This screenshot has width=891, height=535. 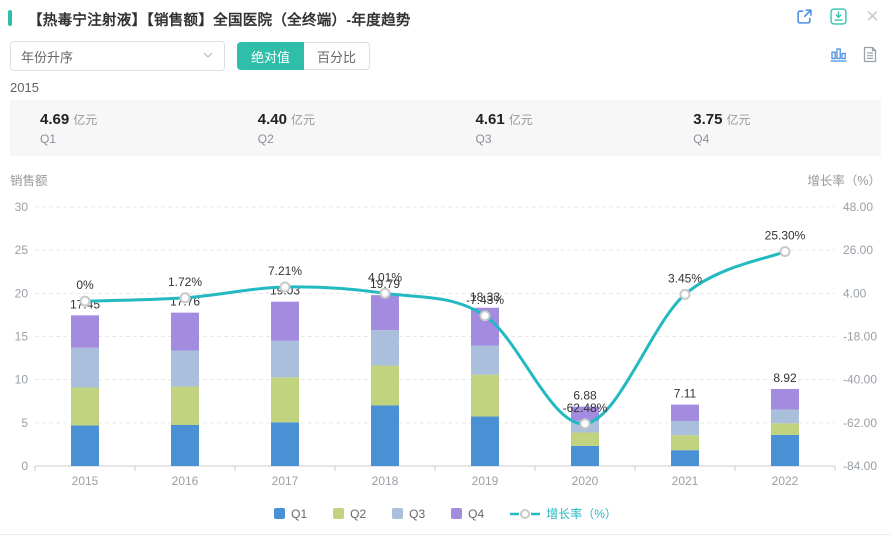 What do you see at coordinates (685, 443) in the screenshot?
I see `bar-segment-q2-2021` at bounding box center [685, 443].